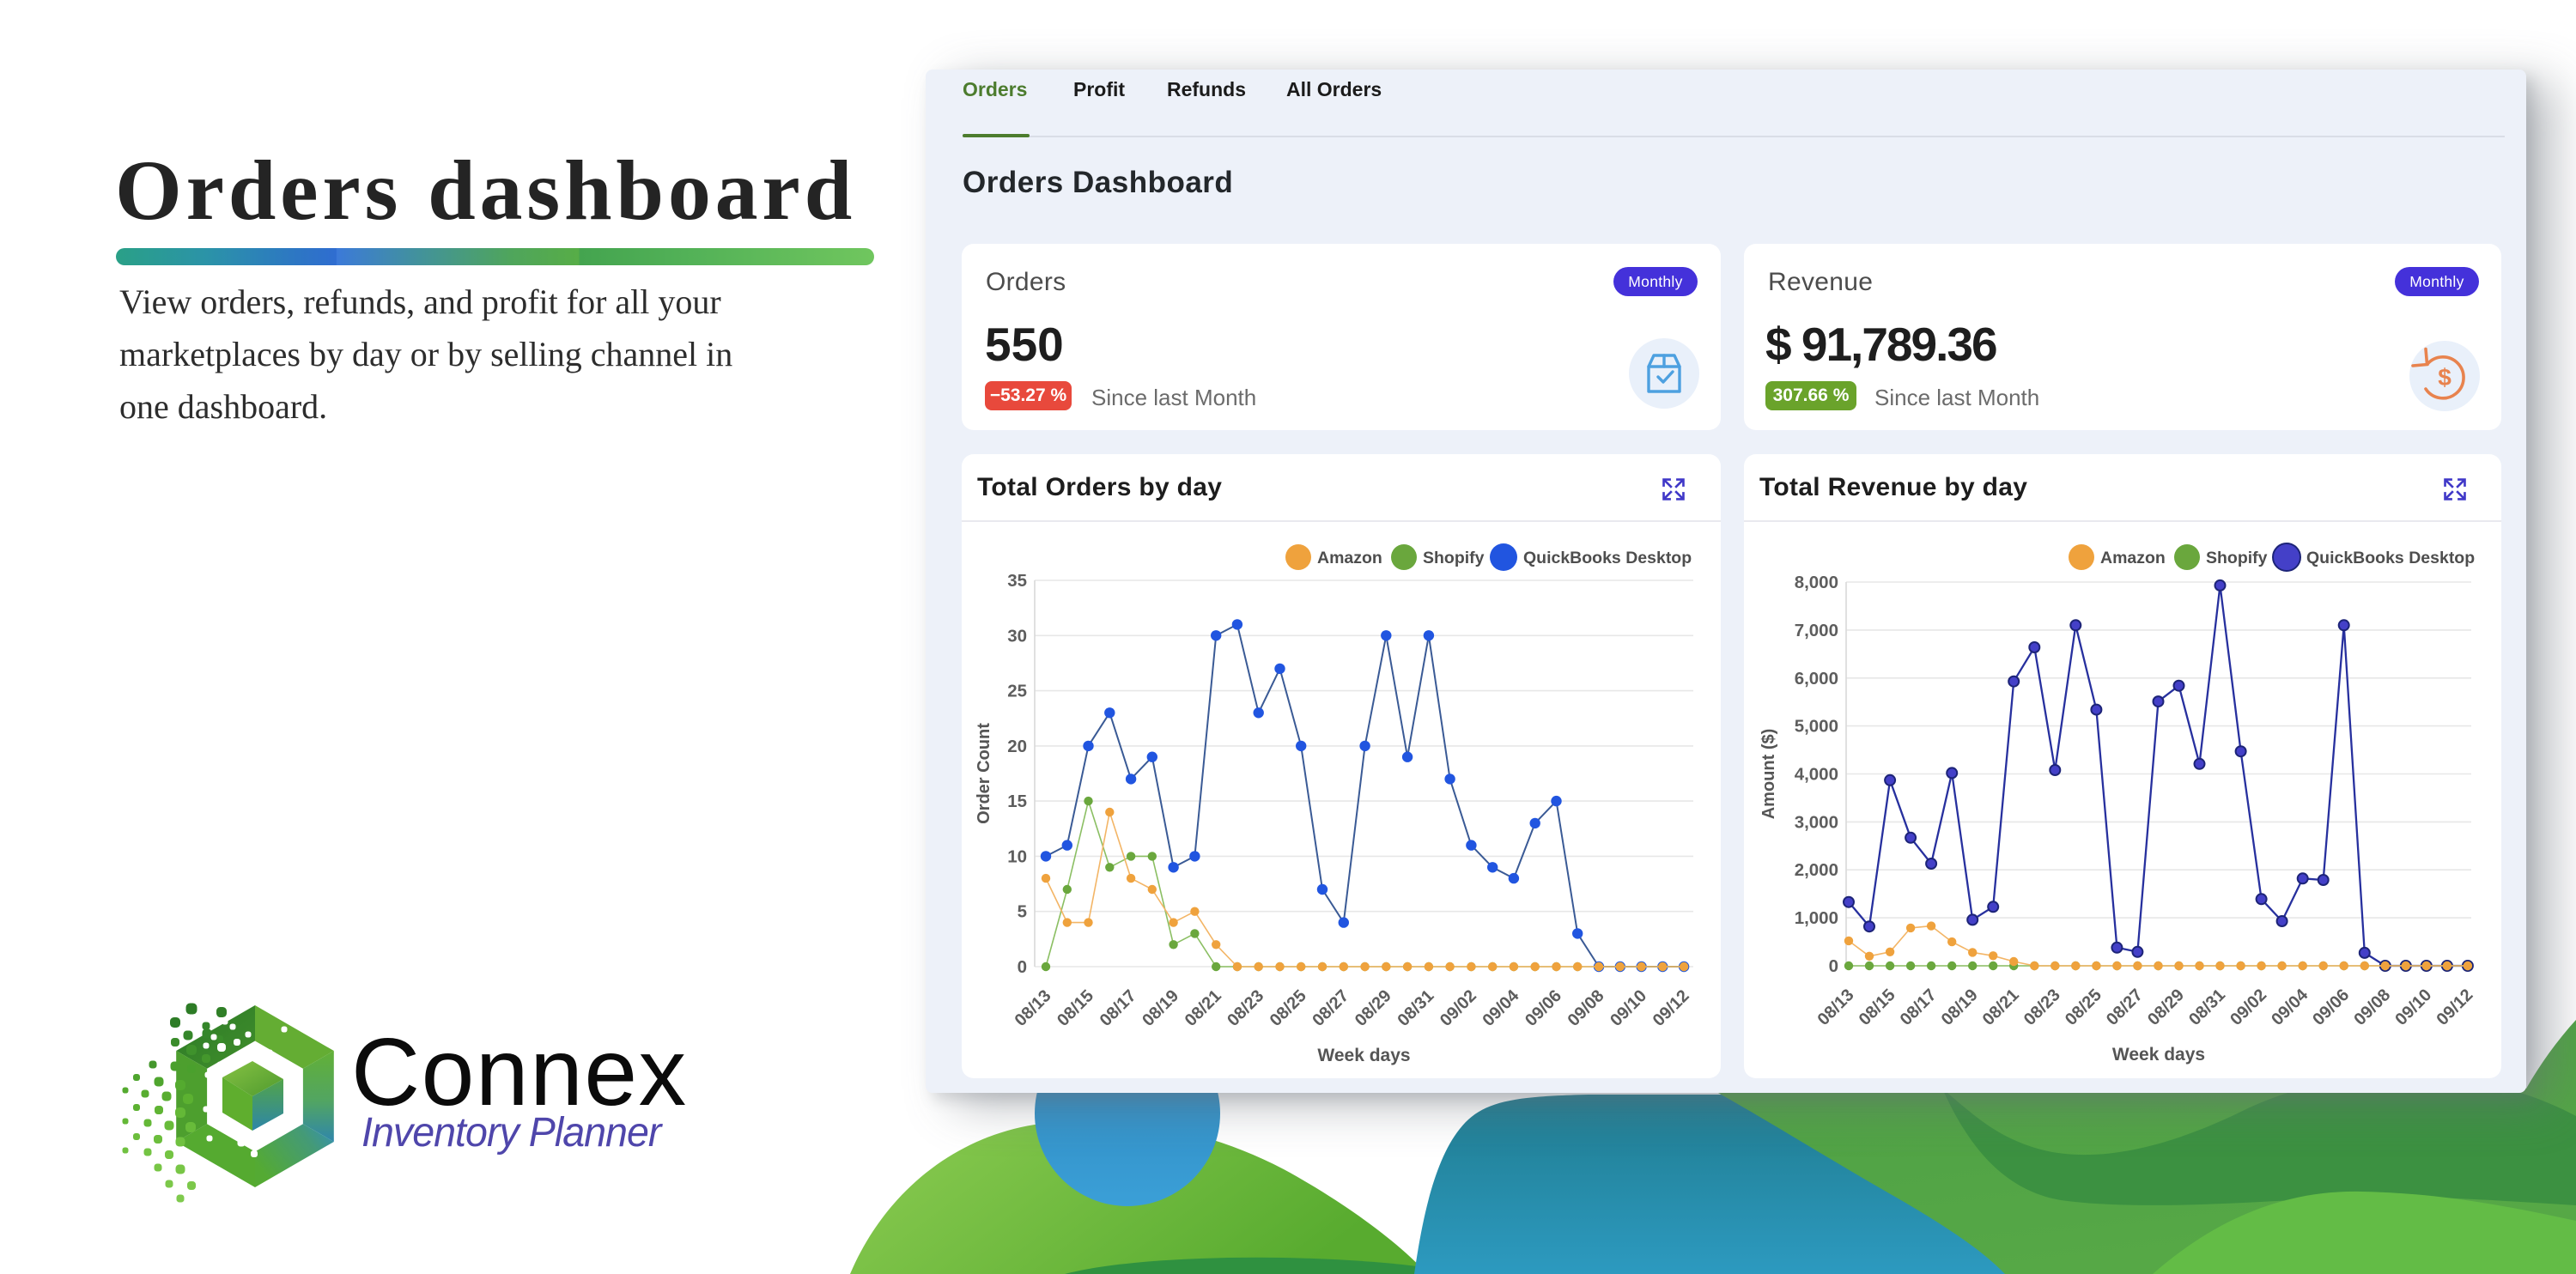  What do you see at coordinates (1816, 870) in the screenshot?
I see `svg-text: 2,000` at bounding box center [1816, 870].